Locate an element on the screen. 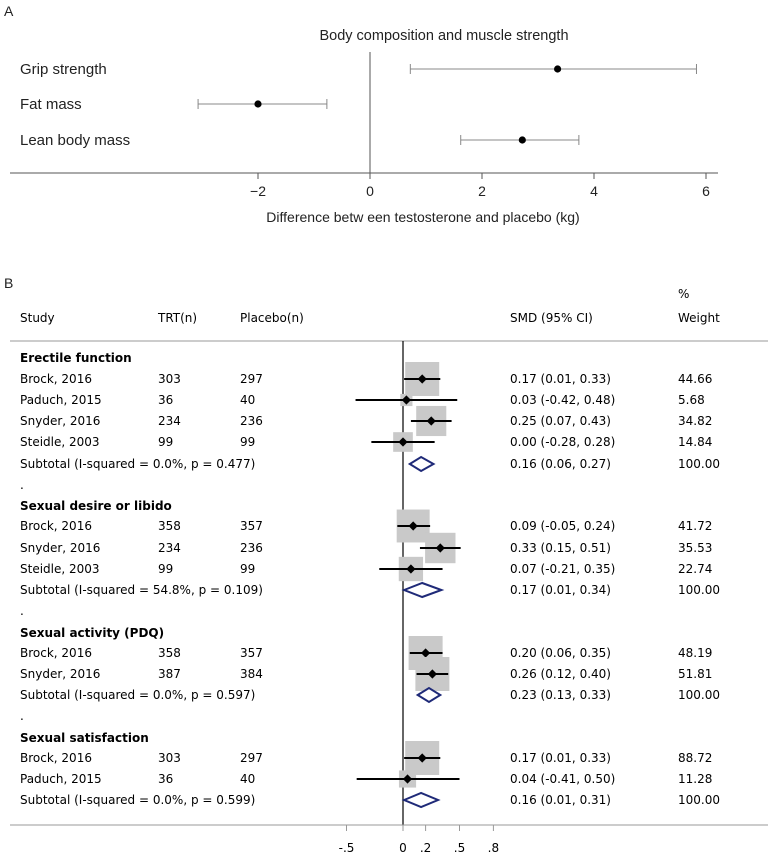  header-placebo: Placebo(n) is located at coordinates (272, 318).